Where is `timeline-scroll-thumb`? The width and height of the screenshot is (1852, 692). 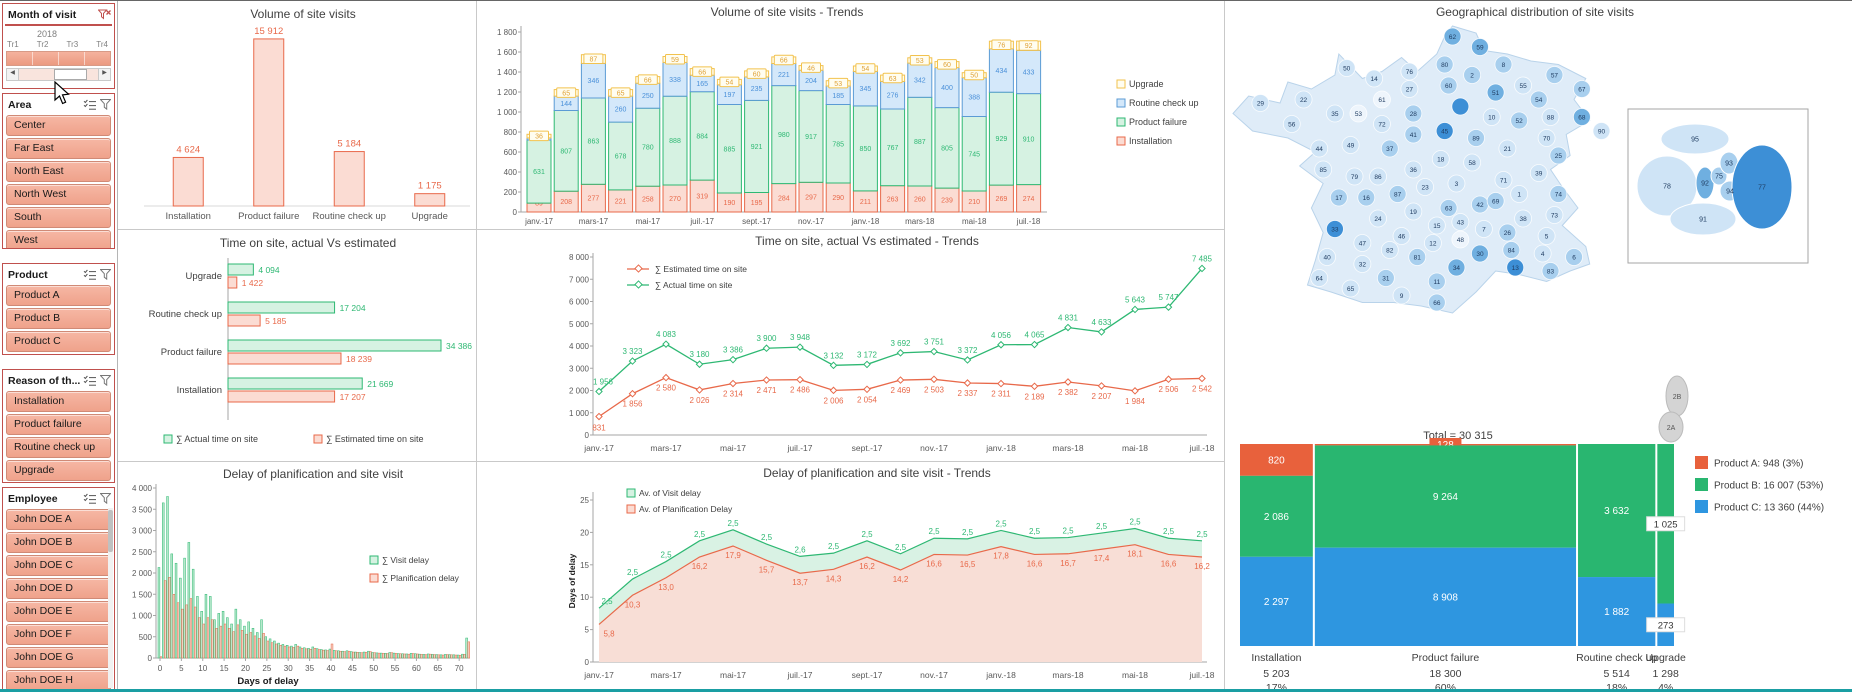 timeline-scroll-thumb is located at coordinates (70, 74).